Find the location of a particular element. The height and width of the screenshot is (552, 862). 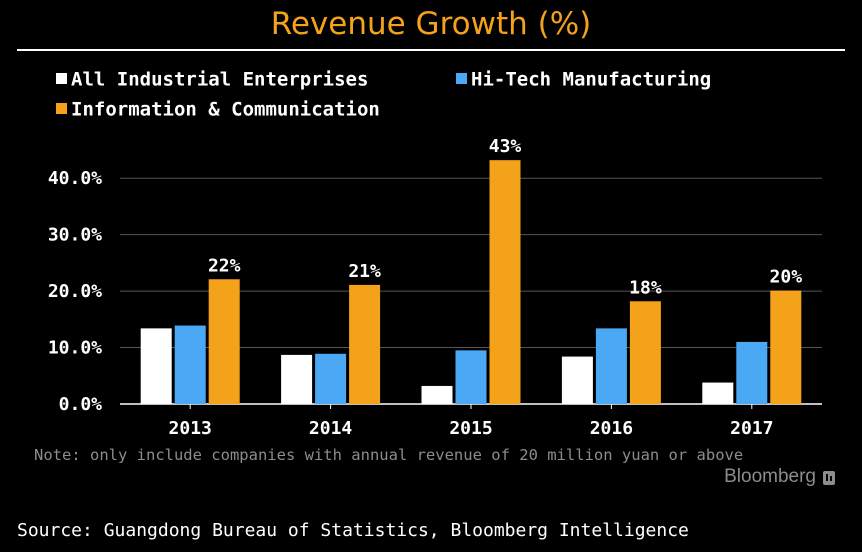

y-tick-label: 40.0% is located at coordinates (75, 178).